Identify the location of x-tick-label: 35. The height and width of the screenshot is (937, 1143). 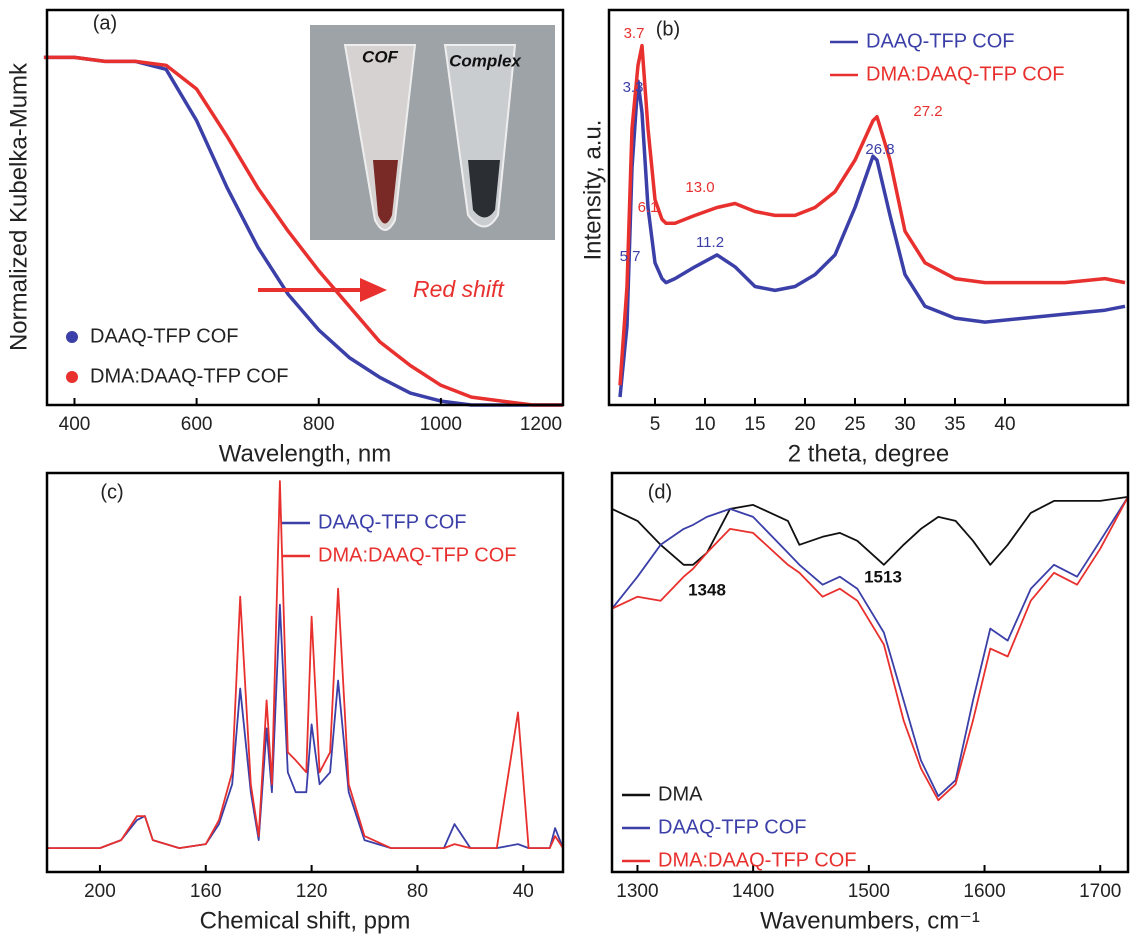
(954, 424).